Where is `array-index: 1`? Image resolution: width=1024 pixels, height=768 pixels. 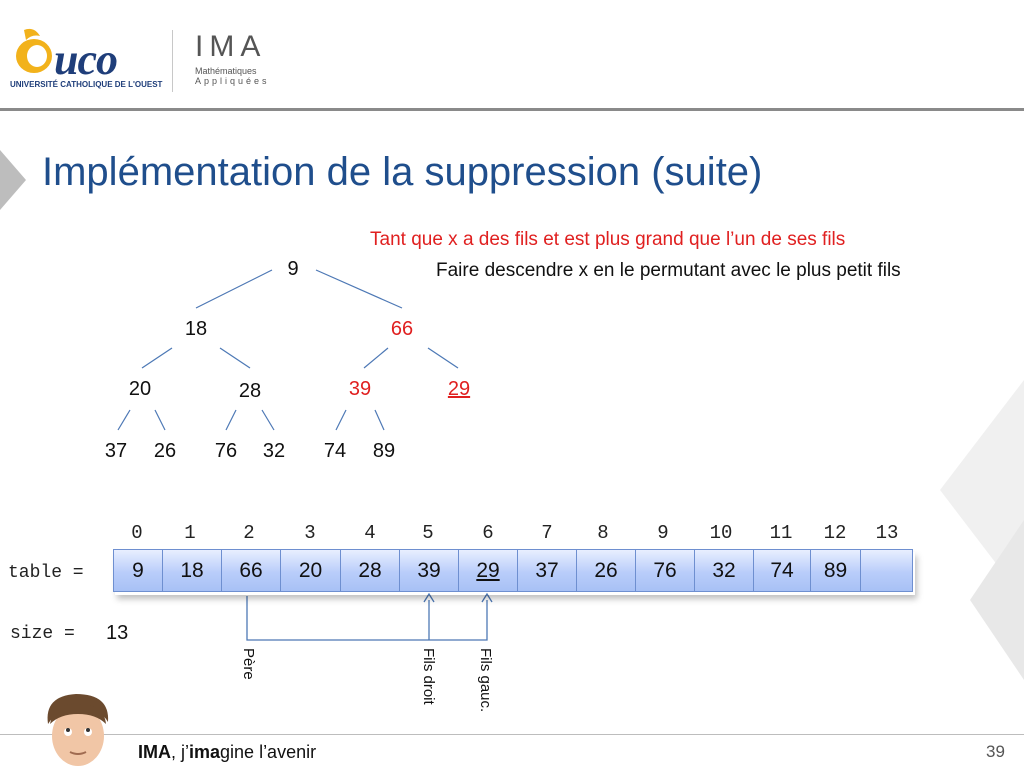 array-index: 1 is located at coordinates (190, 533).